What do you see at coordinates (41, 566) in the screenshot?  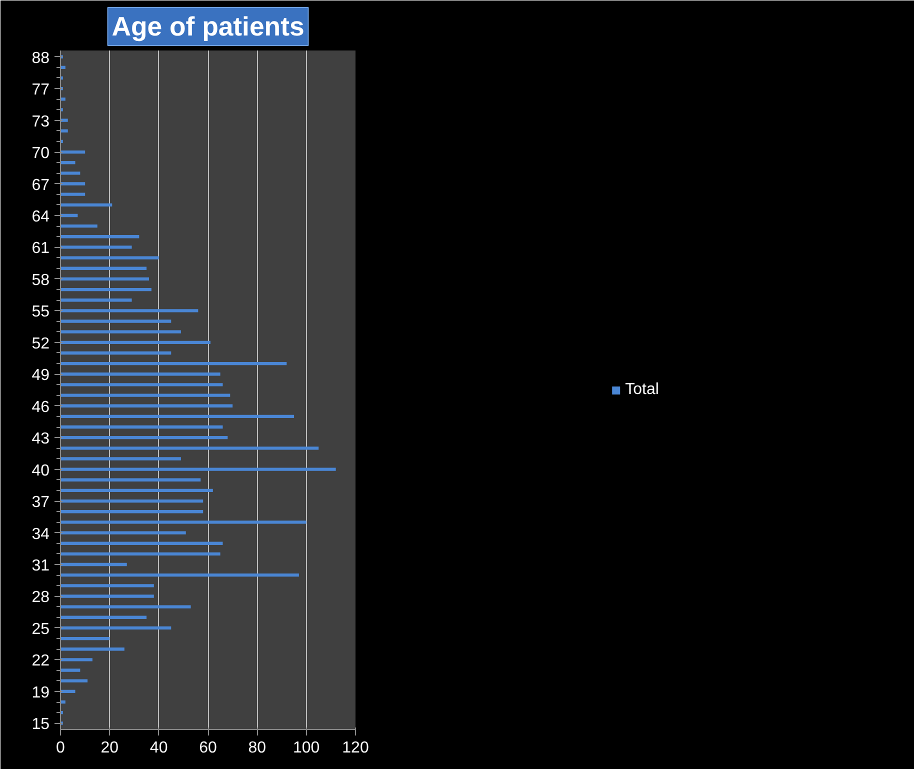 I see `y-tick-label: 31` at bounding box center [41, 566].